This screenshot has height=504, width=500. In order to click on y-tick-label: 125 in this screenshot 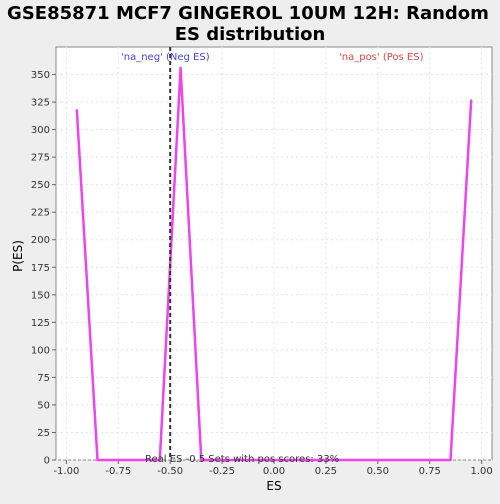, I will do `click(40, 323)`.